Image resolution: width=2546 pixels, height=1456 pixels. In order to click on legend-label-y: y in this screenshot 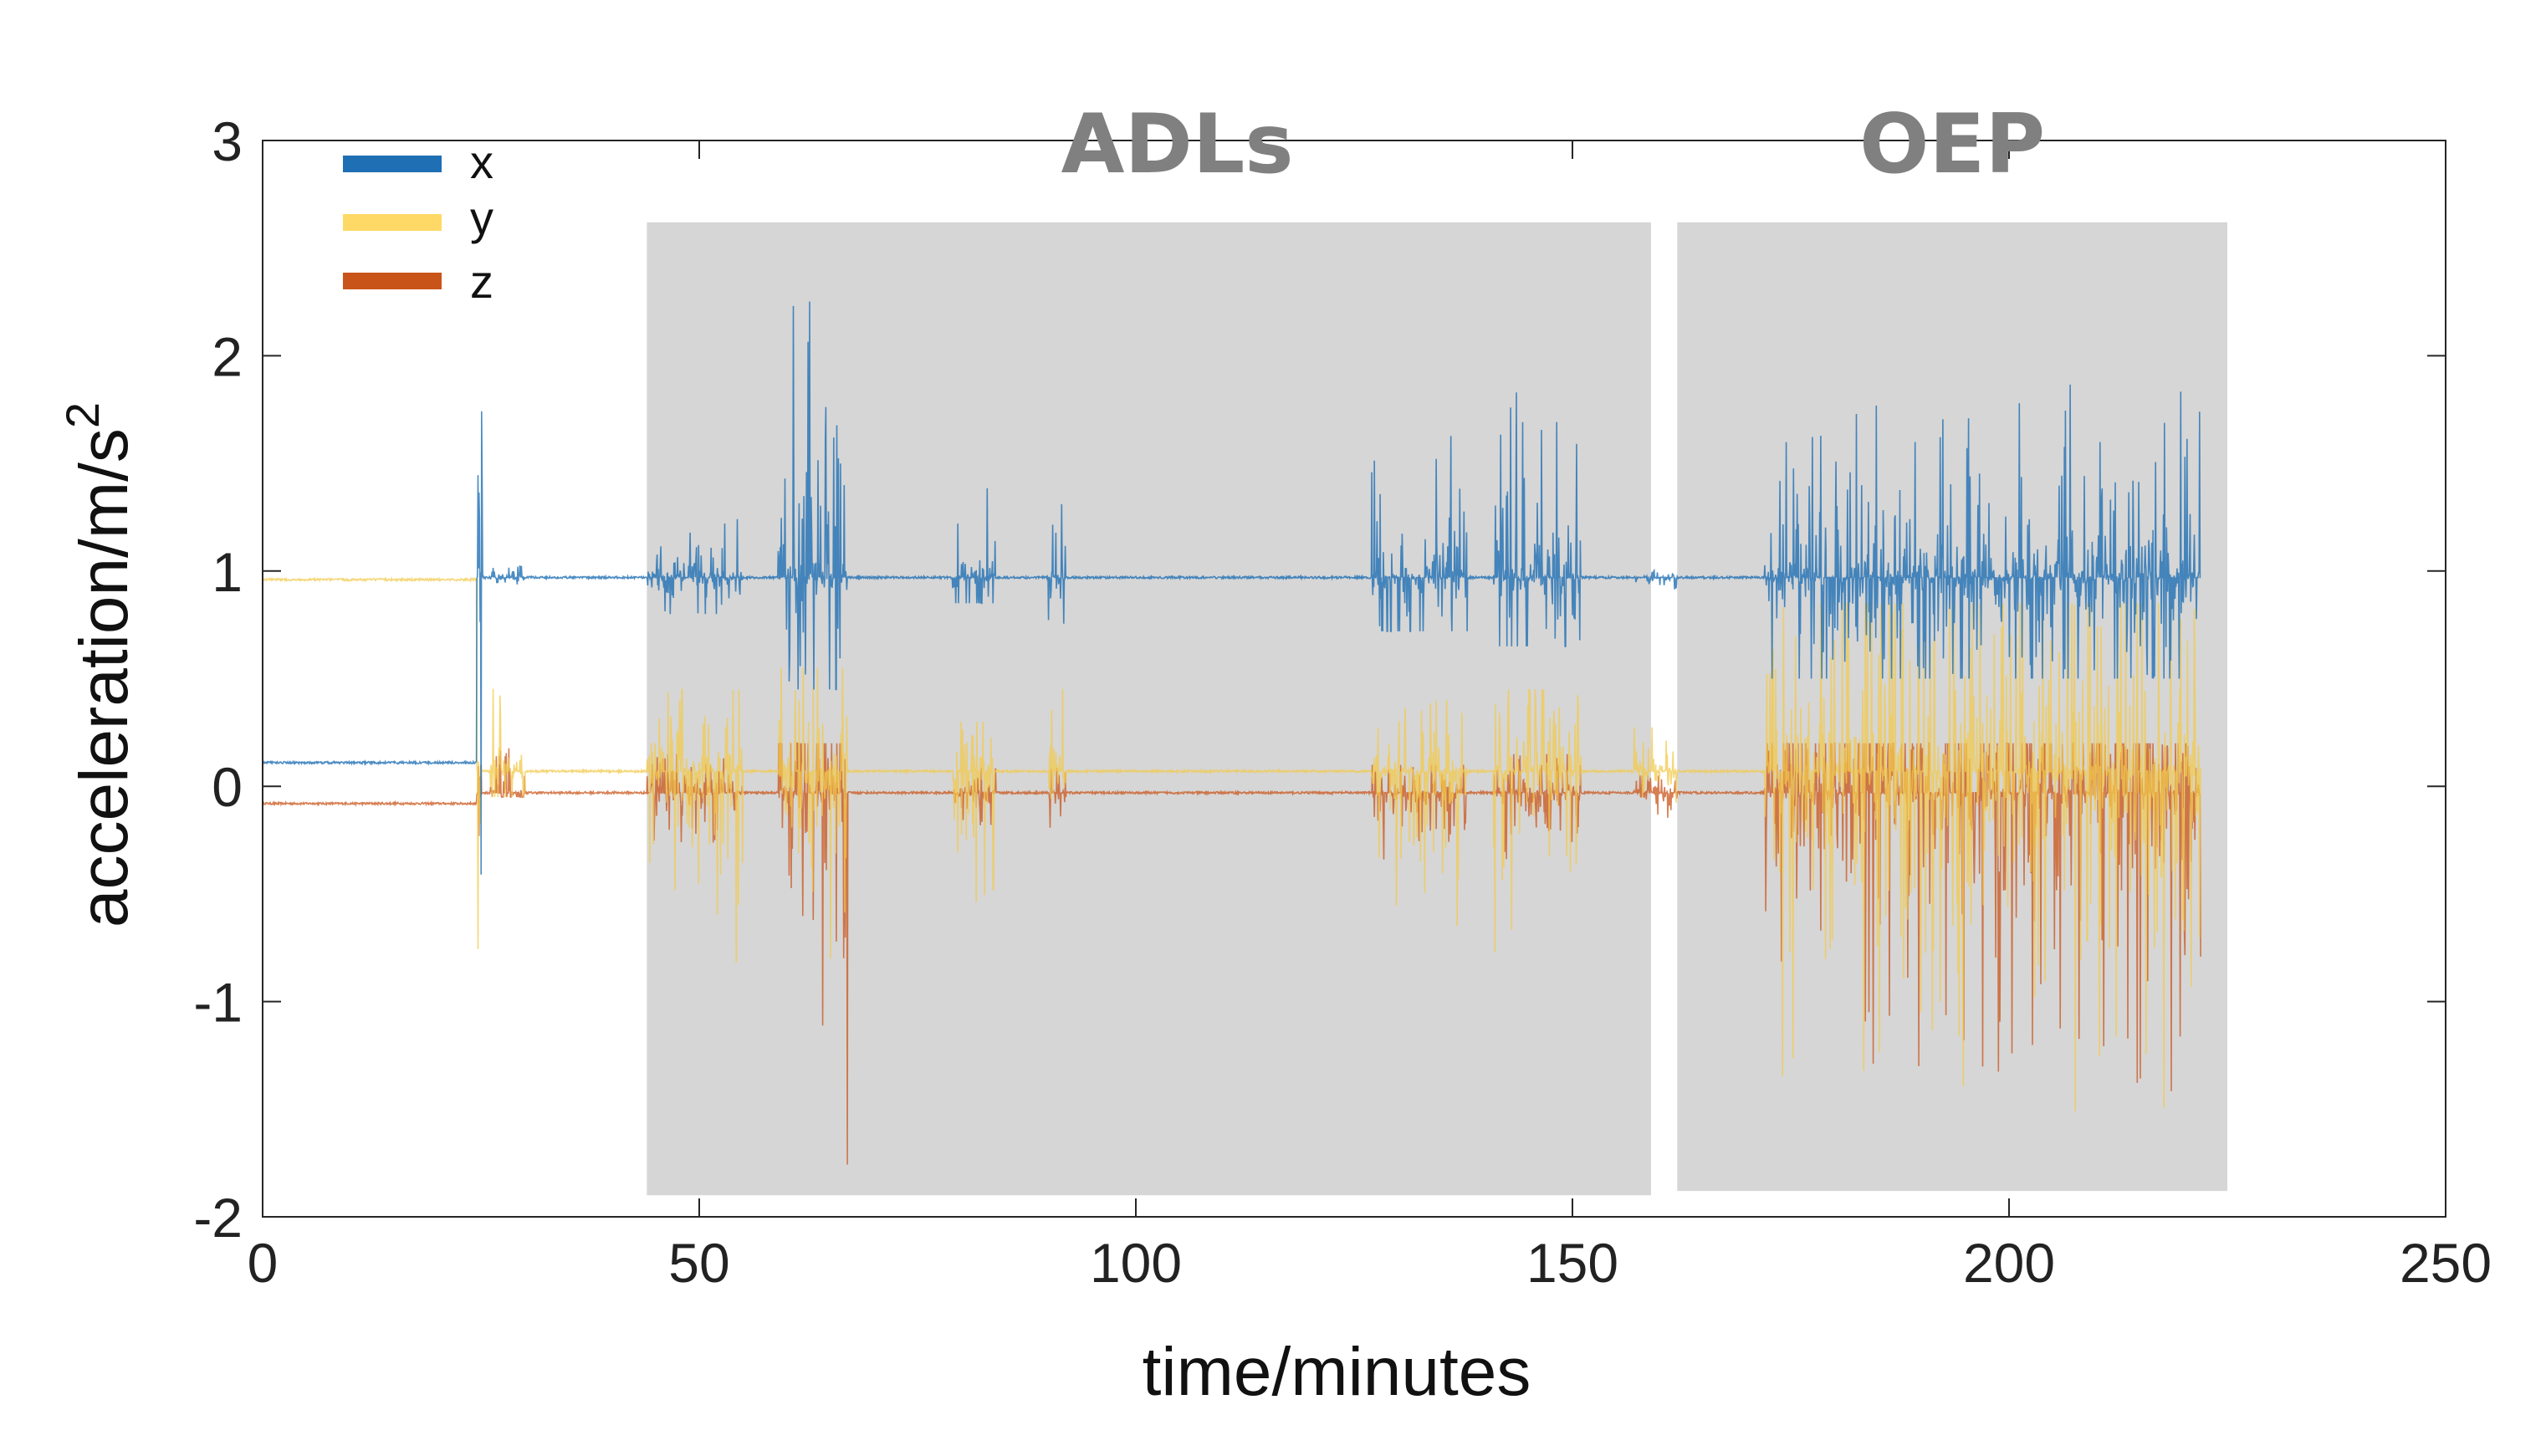, I will do `click(481, 218)`.